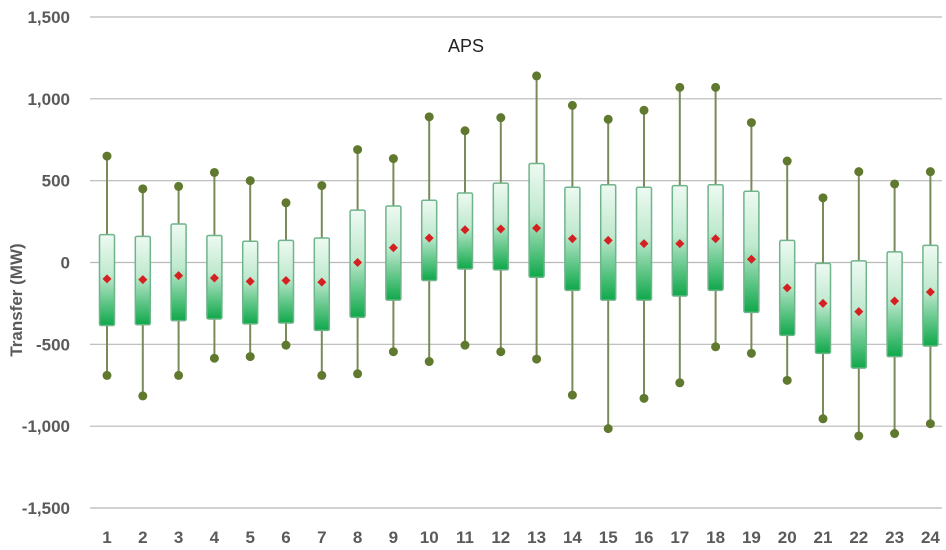  I want to click on x-tick-label: 21, so click(823, 537).